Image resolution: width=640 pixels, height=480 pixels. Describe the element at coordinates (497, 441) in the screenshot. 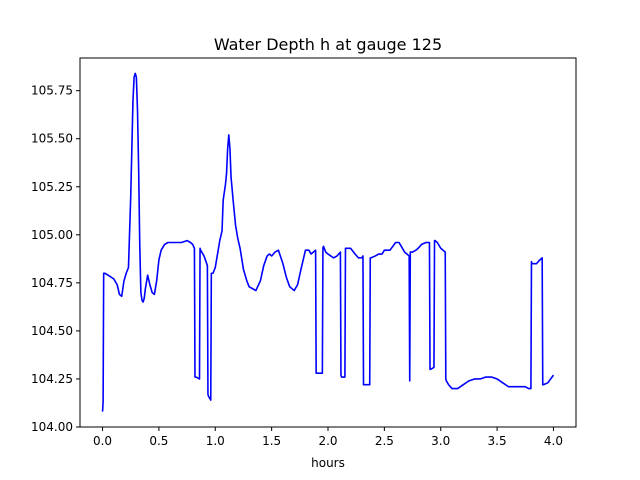

I see `x-tick-label: 3.5` at that location.